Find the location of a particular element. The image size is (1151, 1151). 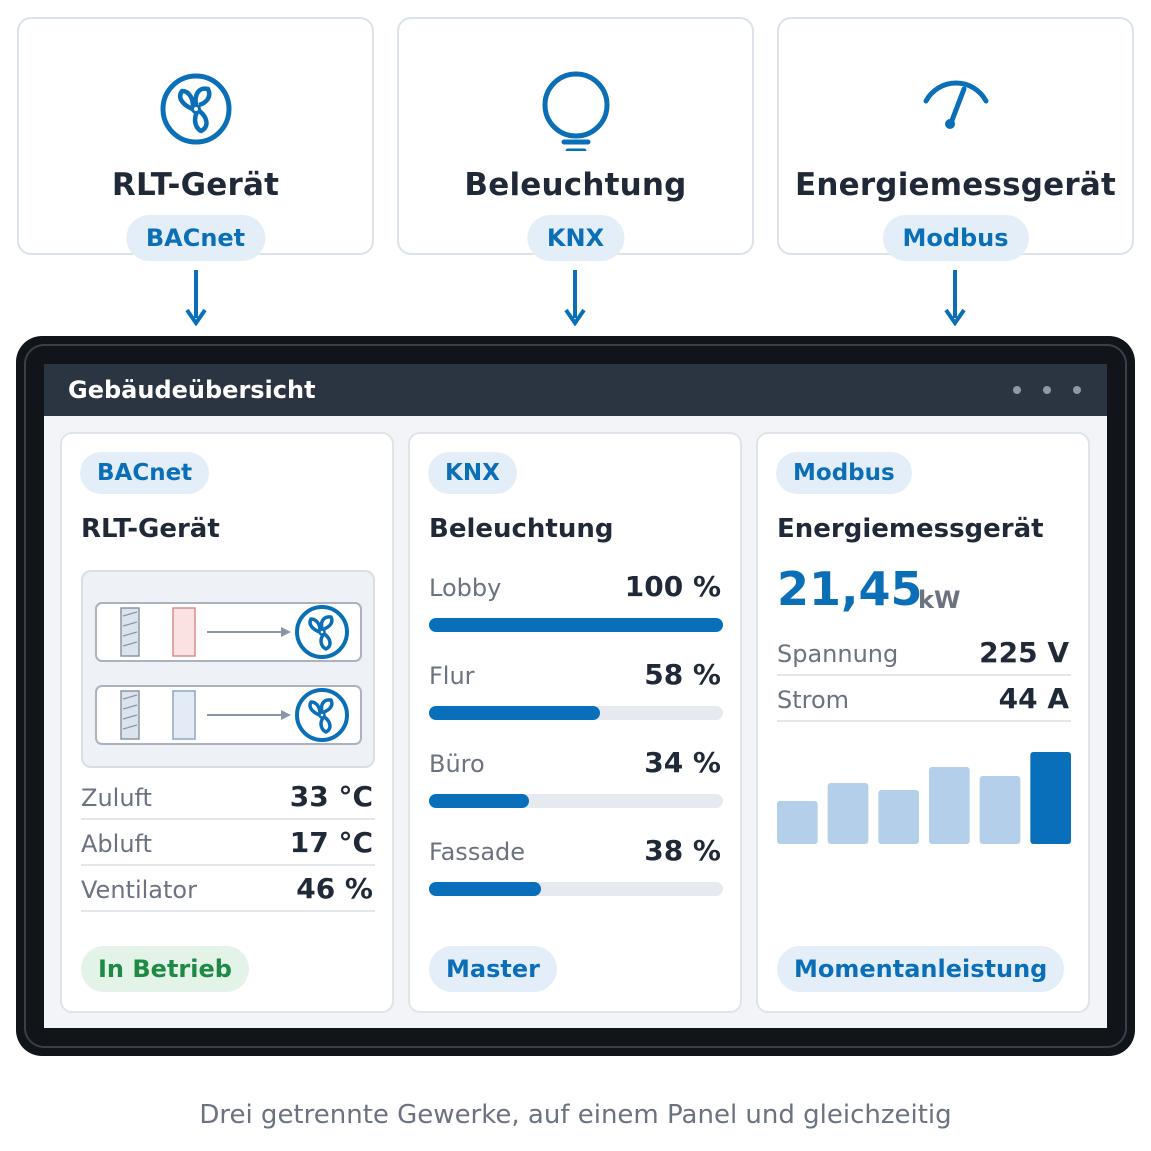

card-rlt: BACnet RLT-Gerät is located at coordinates (227, 722).